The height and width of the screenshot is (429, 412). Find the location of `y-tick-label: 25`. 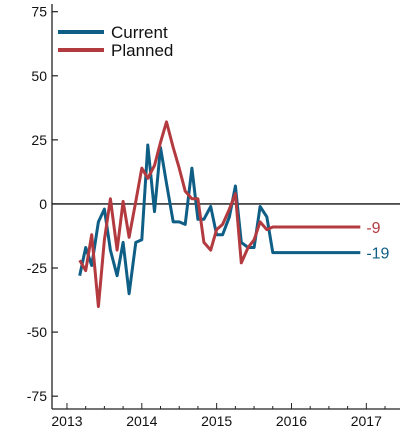

y-tick-label: 25 is located at coordinates (39, 140).